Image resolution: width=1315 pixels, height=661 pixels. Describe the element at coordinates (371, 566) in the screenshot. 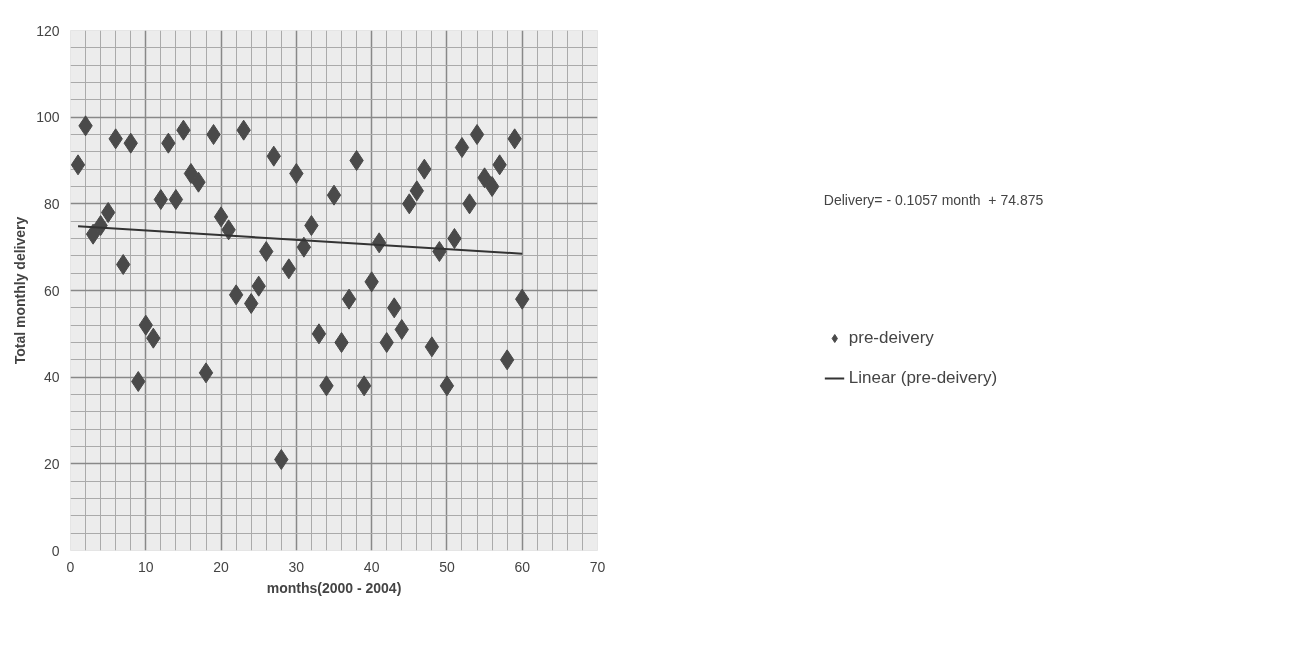

I see `x-tick-label: 40` at that location.